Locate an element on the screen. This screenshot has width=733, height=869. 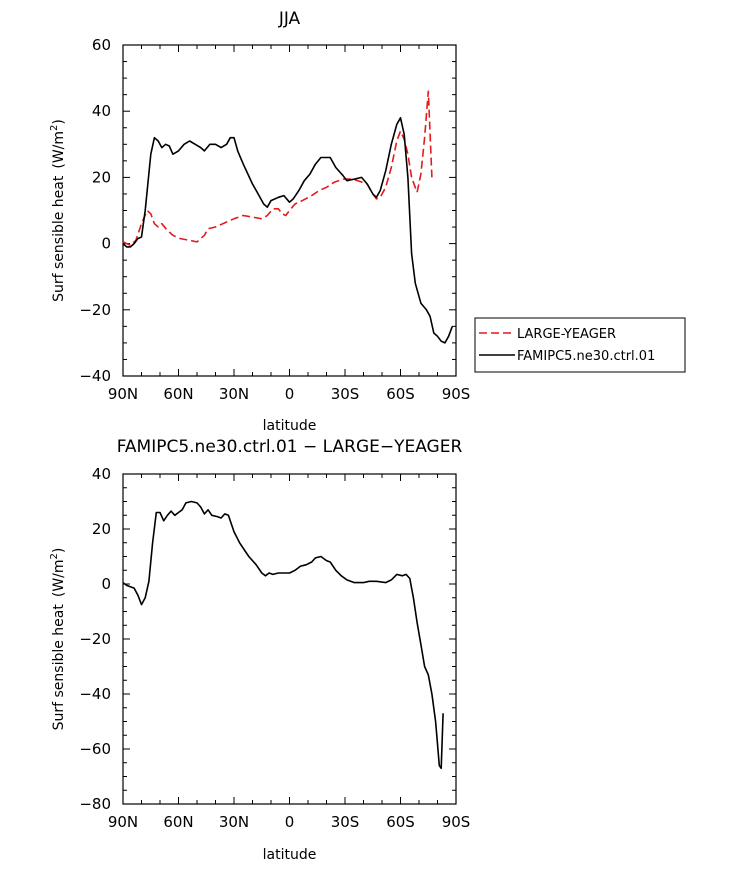
legend: LARGE-YEAGER FAMIPC5.ne30.ctrl.01 is located at coordinates (580, 345).